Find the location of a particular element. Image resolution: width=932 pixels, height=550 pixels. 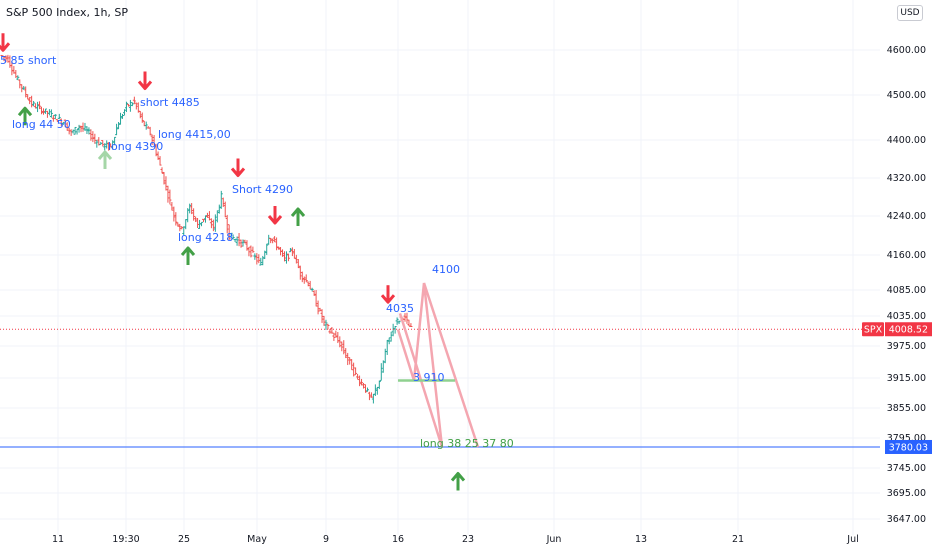

annotation-text: 4100 is located at coordinates (446, 269).